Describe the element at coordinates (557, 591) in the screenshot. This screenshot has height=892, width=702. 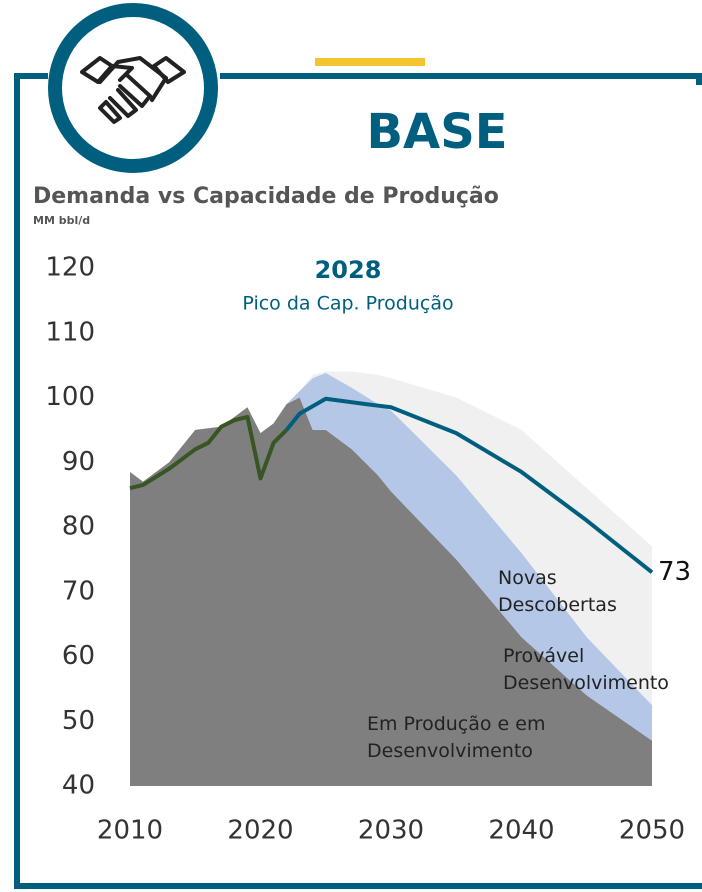
I see `area-label: Novas Descobertas` at that location.